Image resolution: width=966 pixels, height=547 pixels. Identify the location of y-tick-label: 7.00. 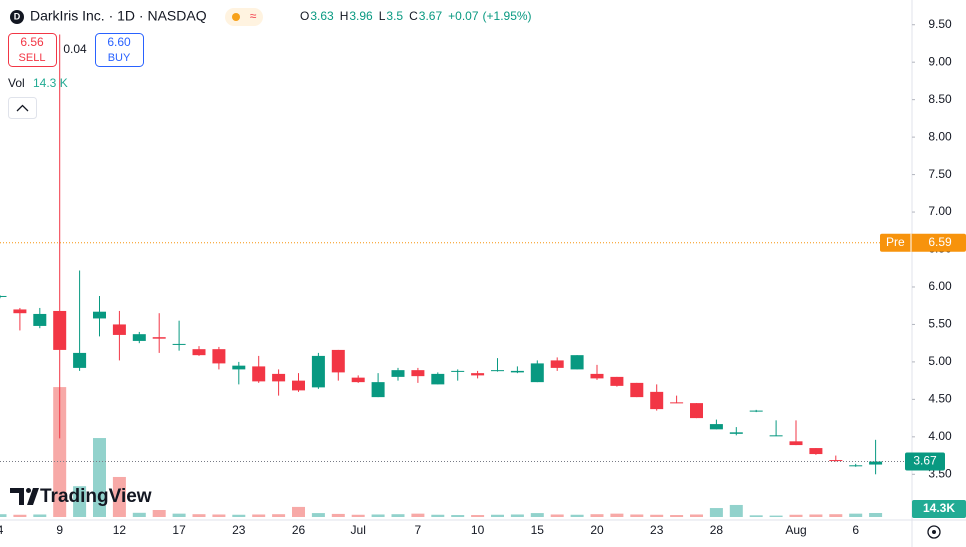
(940, 211).